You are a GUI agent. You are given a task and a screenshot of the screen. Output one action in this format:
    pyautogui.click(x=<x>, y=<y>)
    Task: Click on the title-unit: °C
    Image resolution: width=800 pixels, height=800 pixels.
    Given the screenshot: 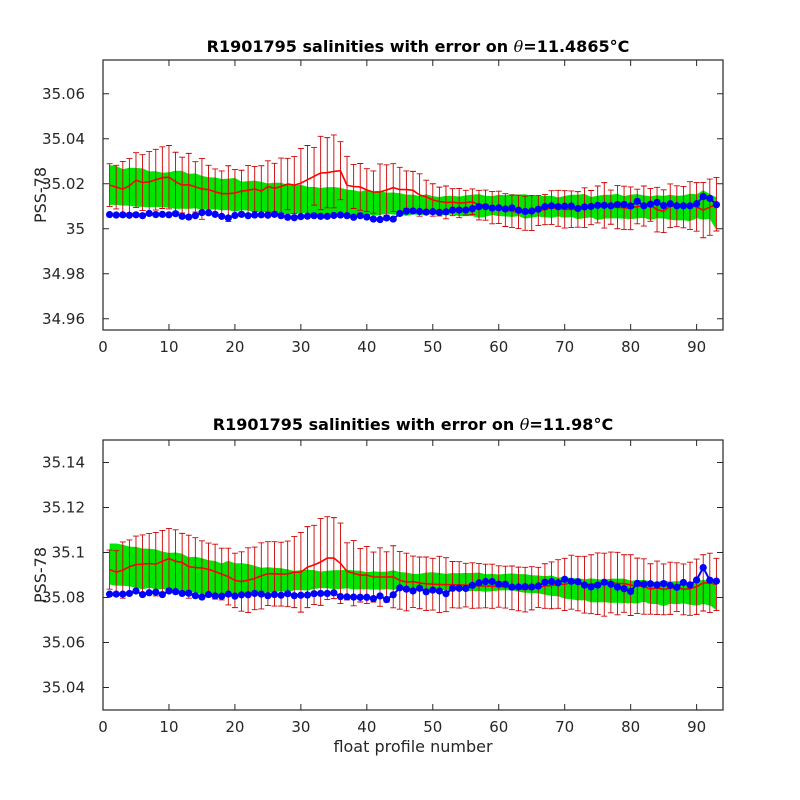 What is the action you would take?
    pyautogui.click(x=603, y=424)
    